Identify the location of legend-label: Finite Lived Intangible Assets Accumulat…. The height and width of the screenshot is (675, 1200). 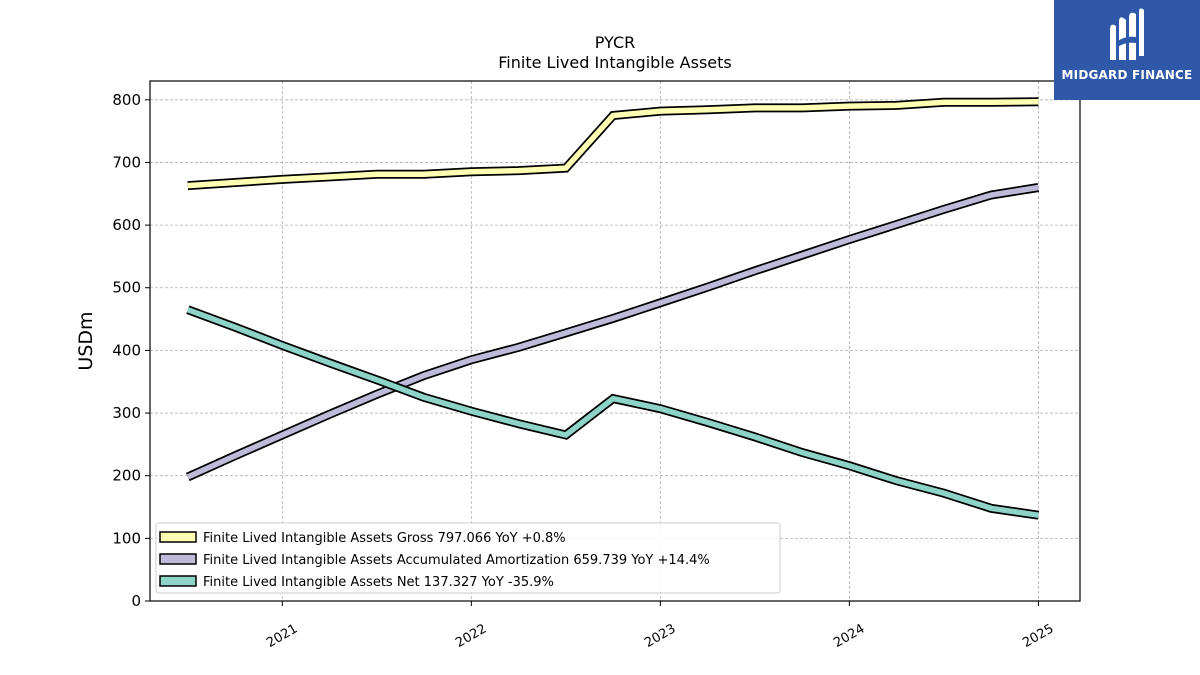
(456, 560).